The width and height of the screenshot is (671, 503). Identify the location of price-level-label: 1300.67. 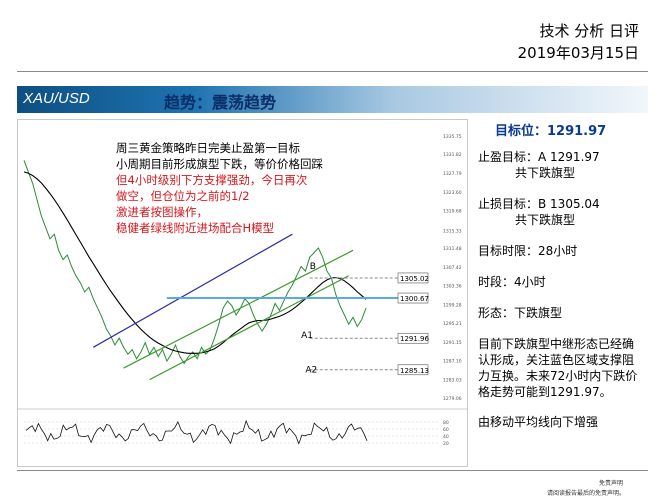
(414, 299).